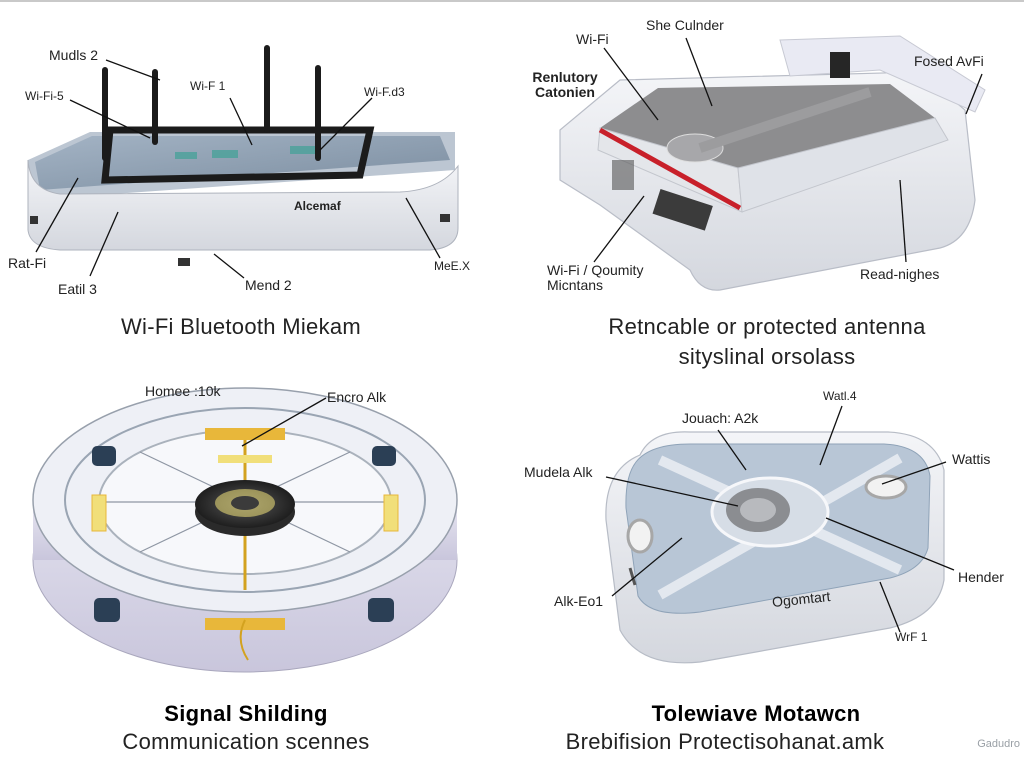  What do you see at coordinates (767, 326) in the screenshot?
I see `enclosure-caption-line-1: Retncable or protected antenna` at bounding box center [767, 326].